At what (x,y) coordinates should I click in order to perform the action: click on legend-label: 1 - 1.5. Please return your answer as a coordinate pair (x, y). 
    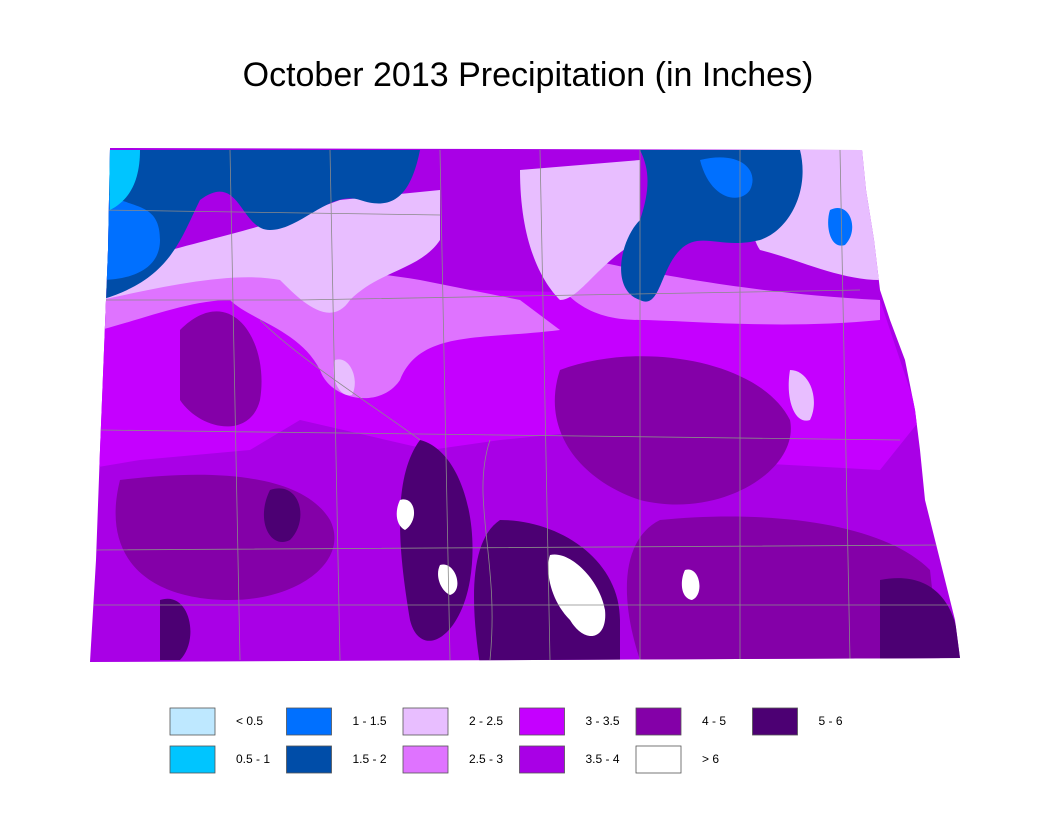
    Looking at the image, I should click on (370, 721).